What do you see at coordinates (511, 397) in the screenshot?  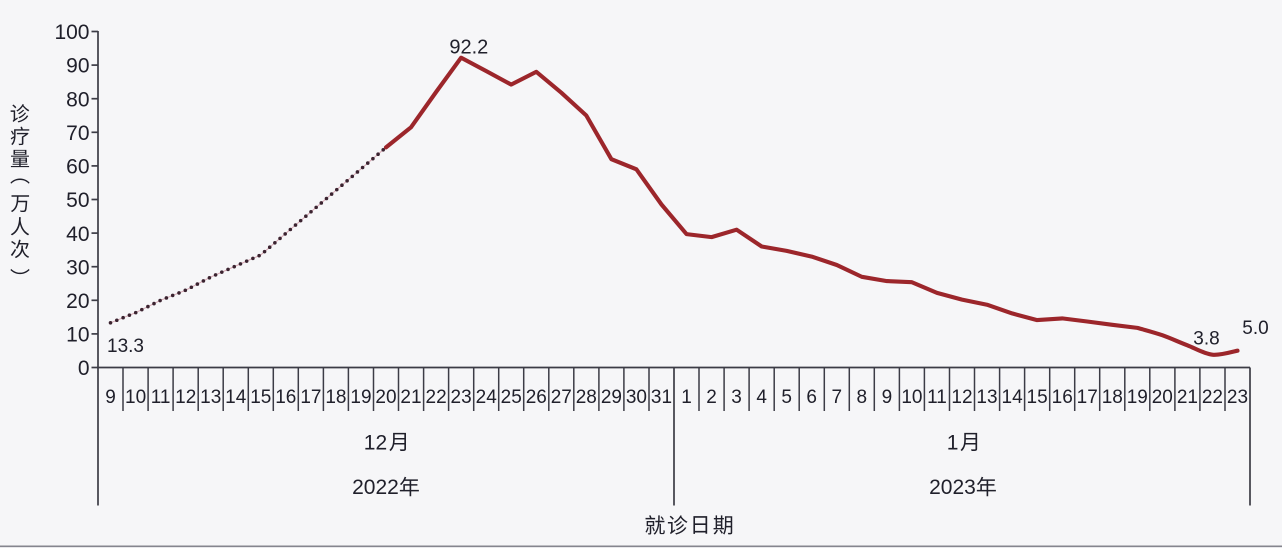 I see `svg-text: 25` at bounding box center [511, 397].